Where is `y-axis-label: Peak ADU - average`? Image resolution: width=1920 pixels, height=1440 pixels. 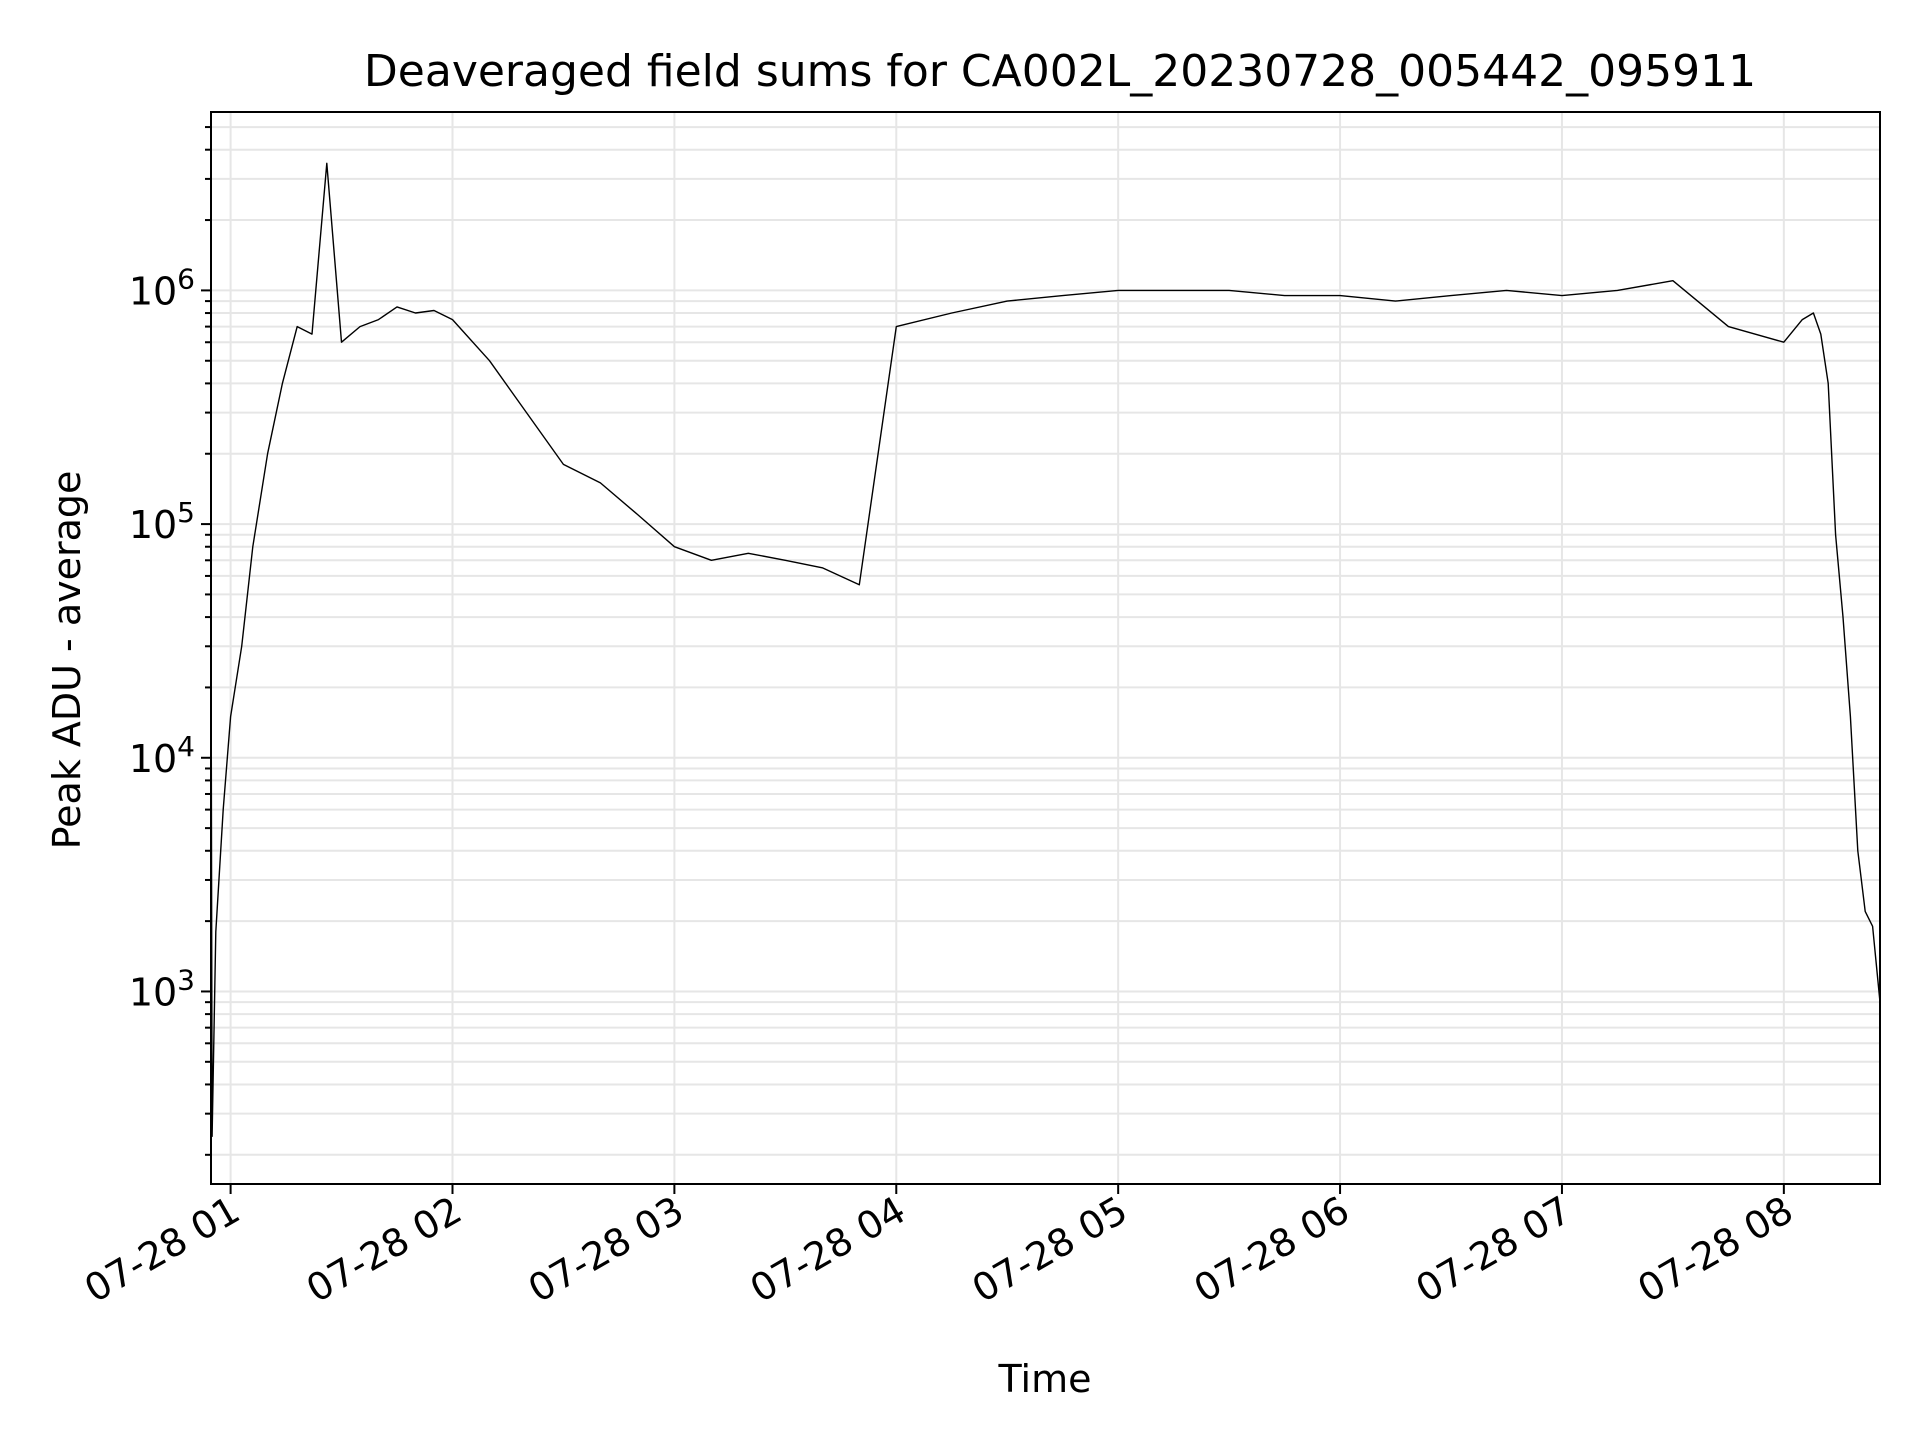
y-axis-label: Peak ADU - average is located at coordinates (67, 660).